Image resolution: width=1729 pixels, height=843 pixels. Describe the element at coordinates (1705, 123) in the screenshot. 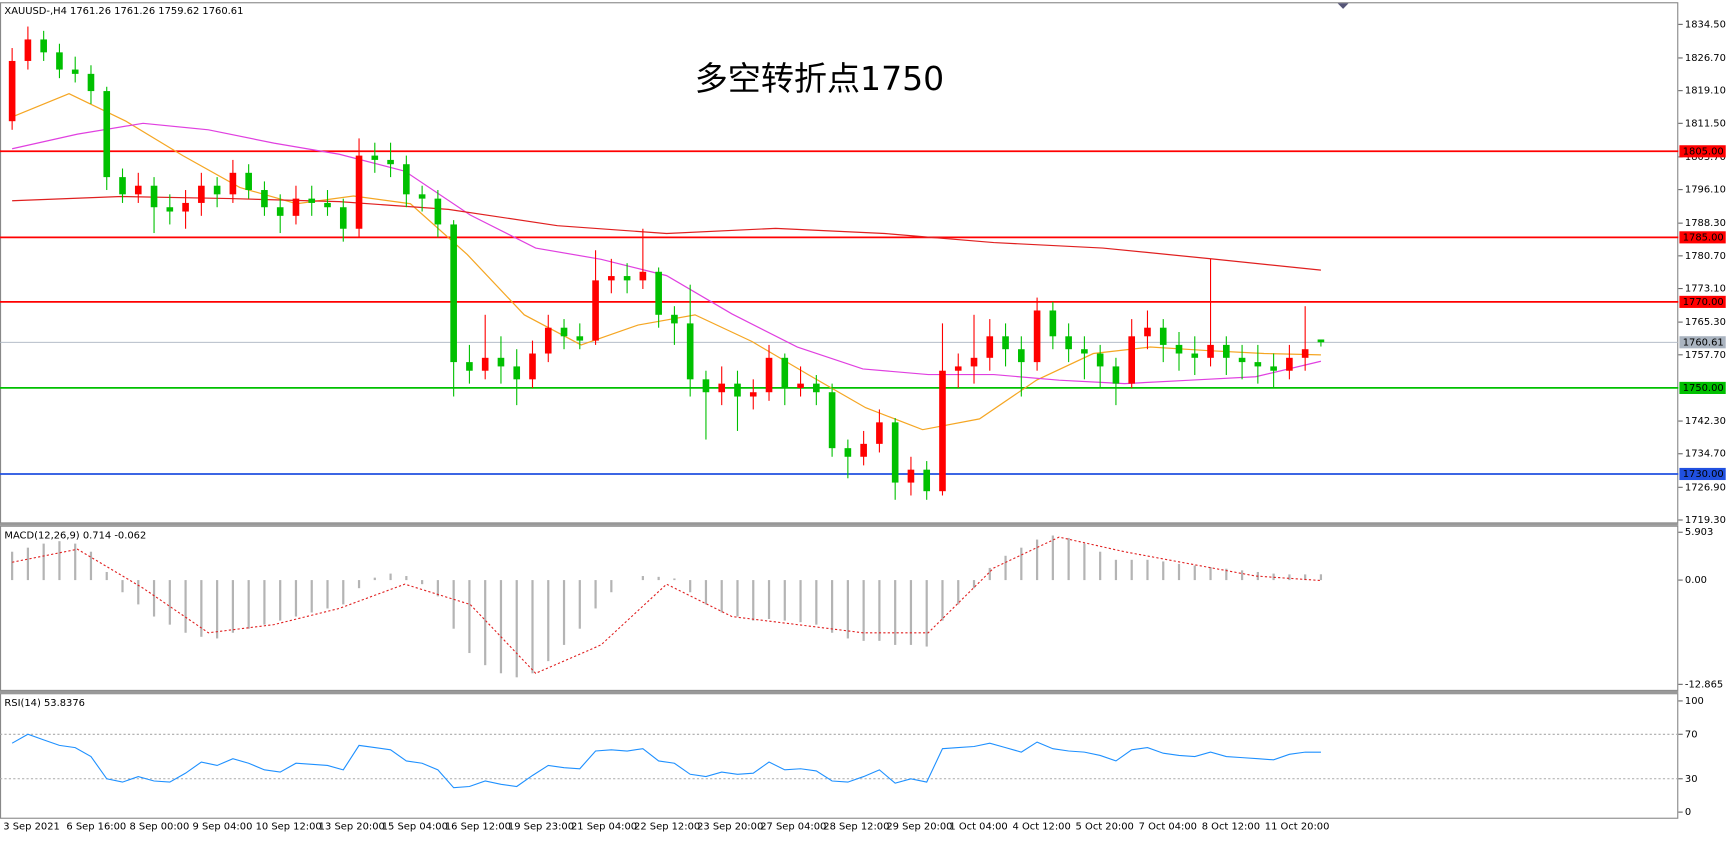

I see `y-tick-label: 1811.50` at that location.